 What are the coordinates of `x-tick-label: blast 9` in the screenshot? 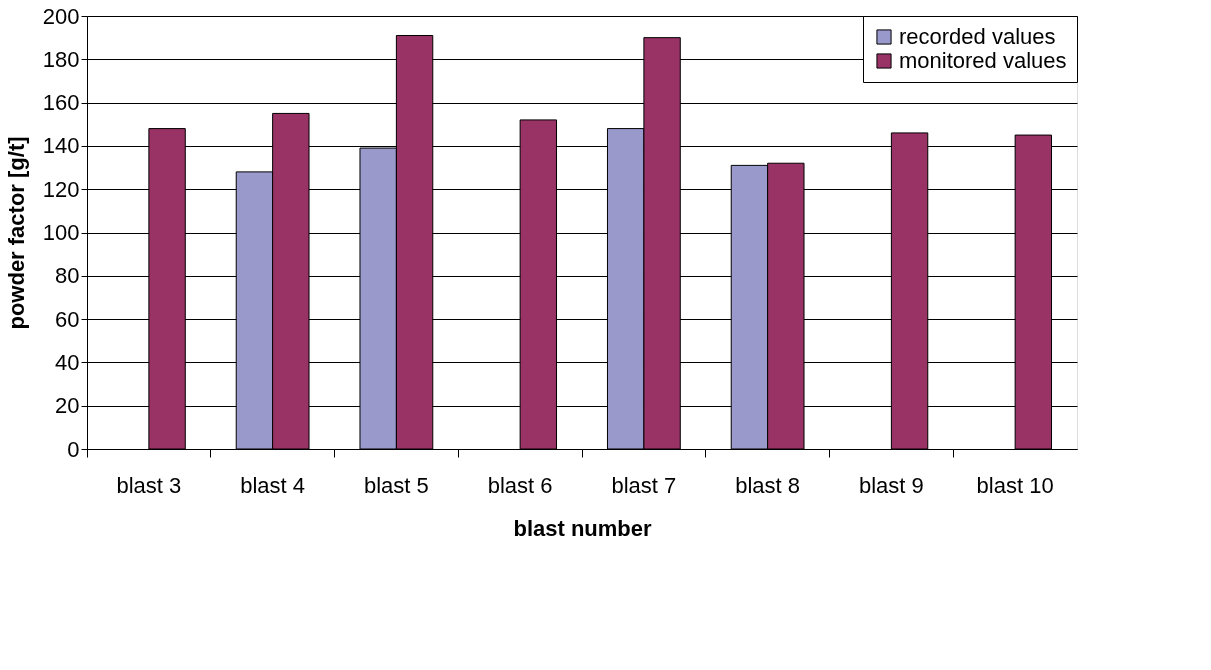 It's located at (891, 485).